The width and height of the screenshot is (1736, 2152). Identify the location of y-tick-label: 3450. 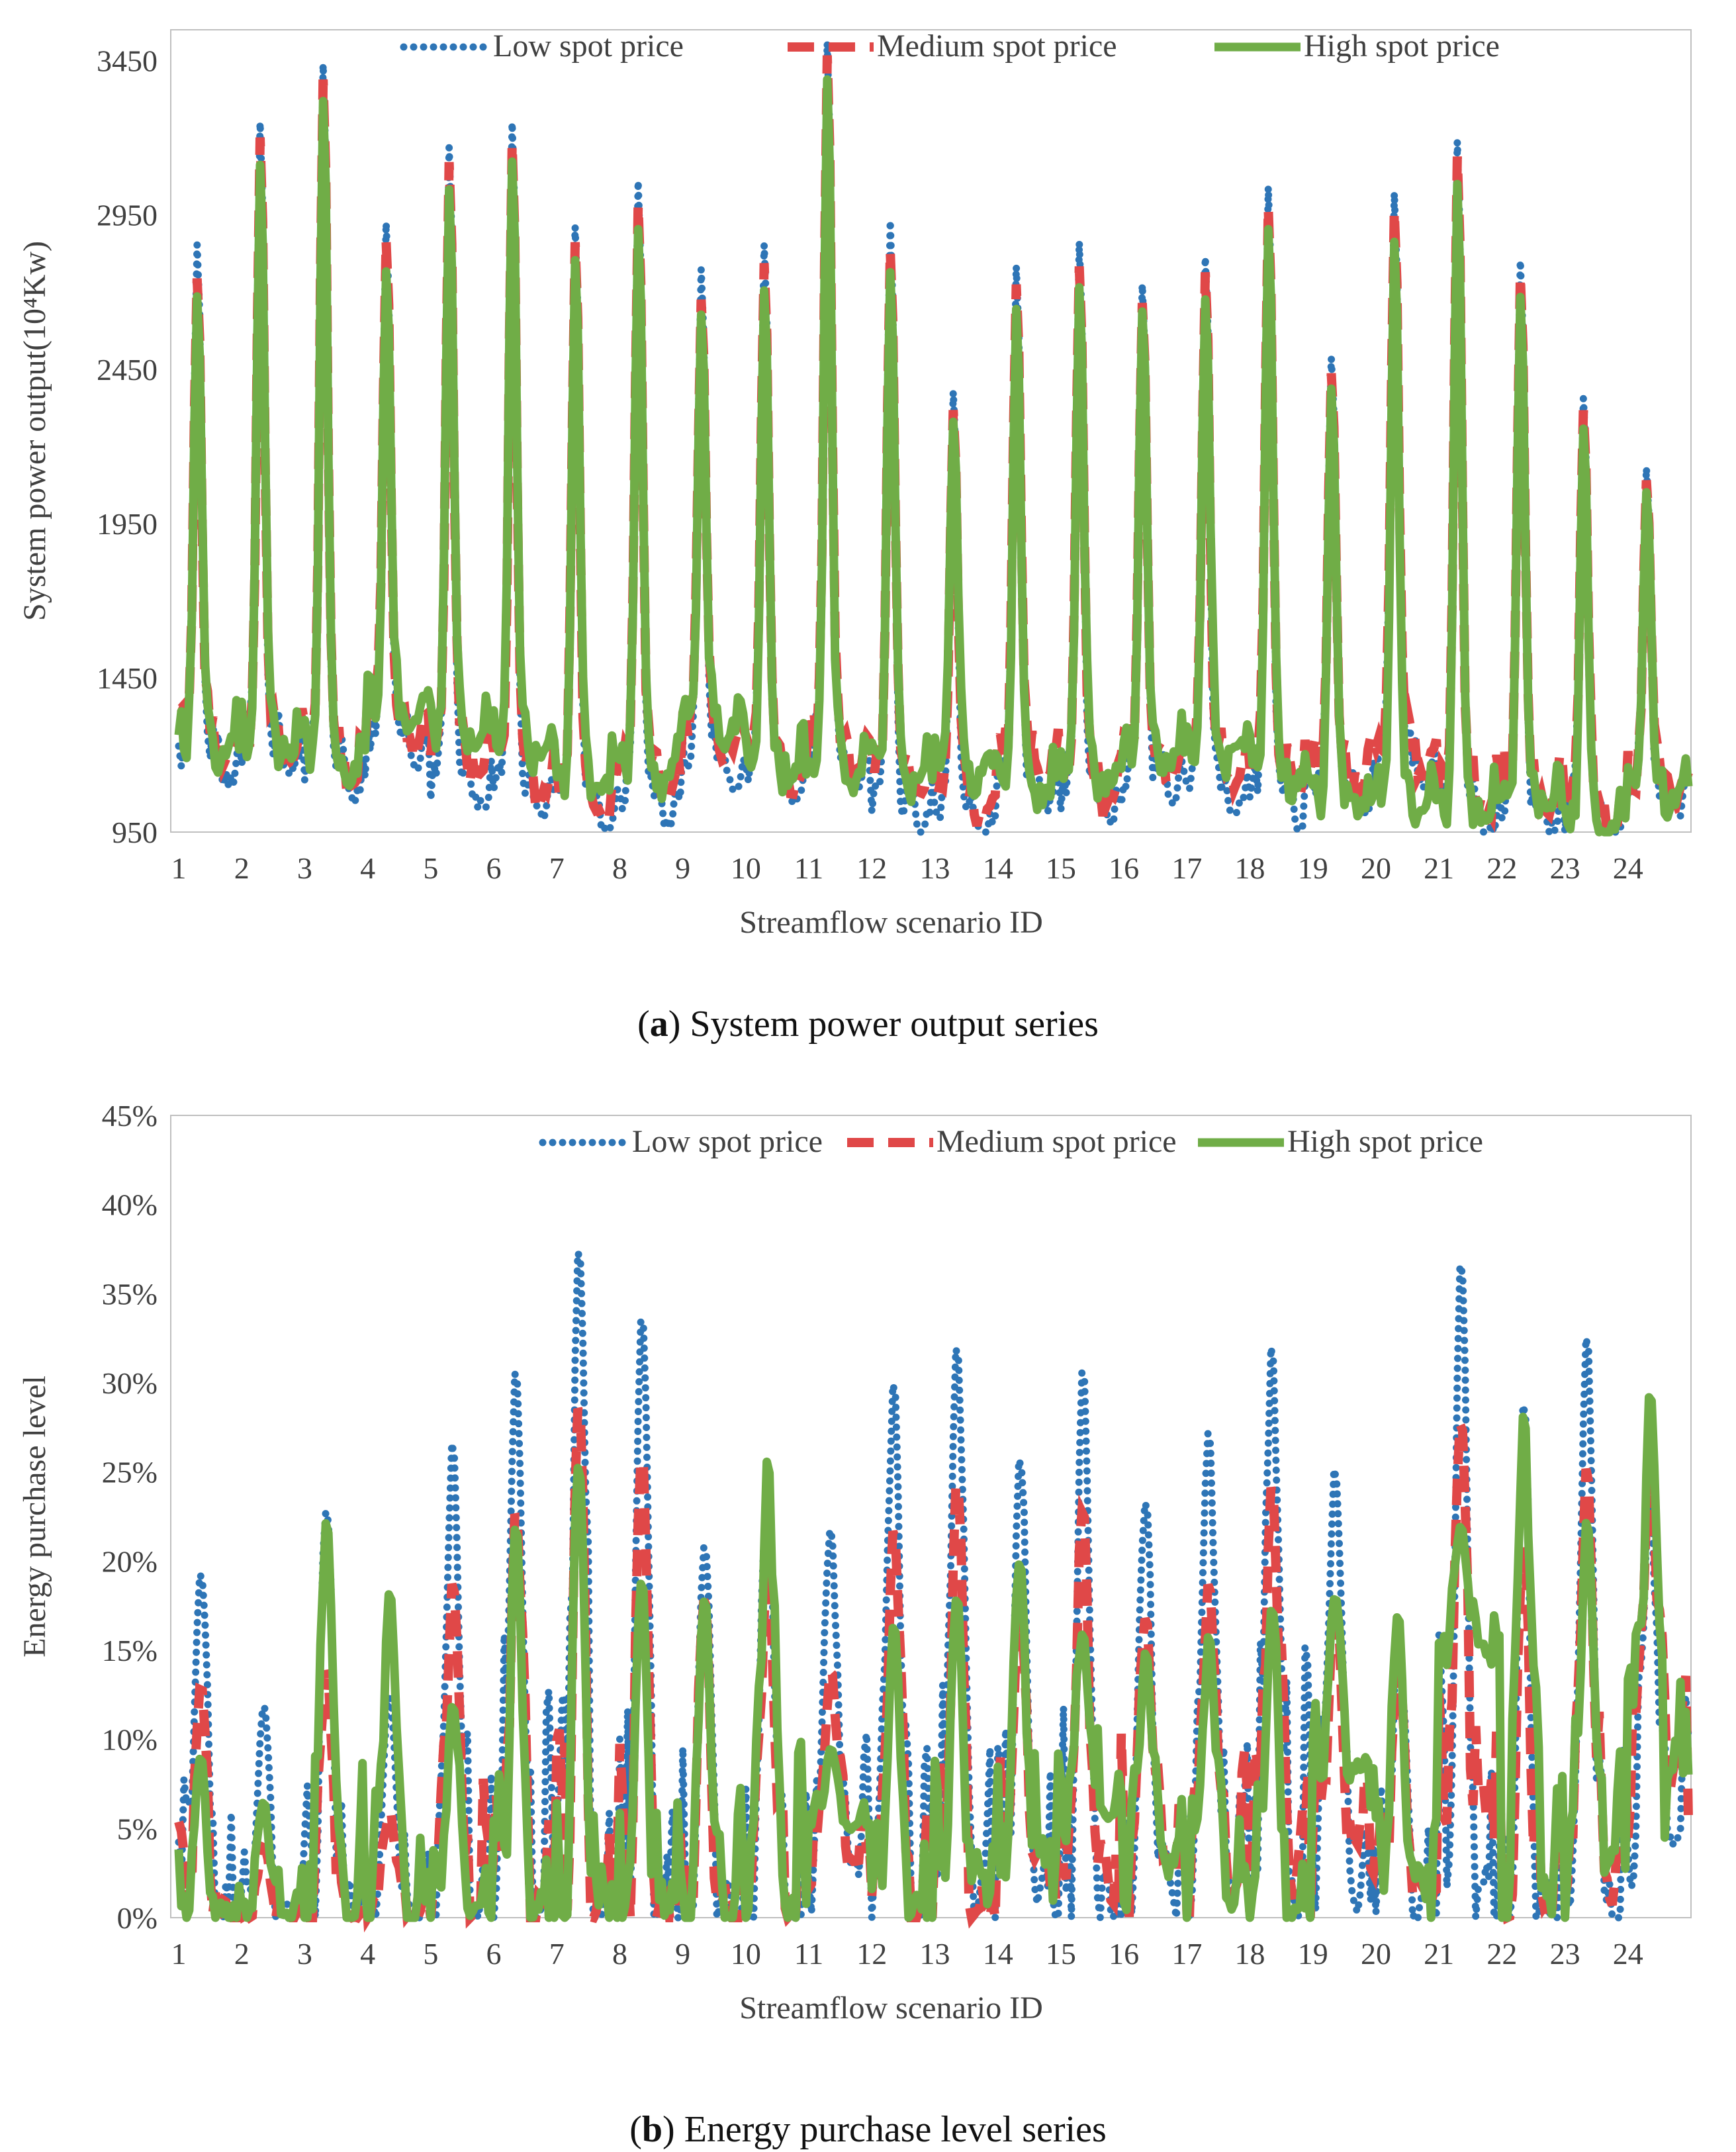
(128, 61).